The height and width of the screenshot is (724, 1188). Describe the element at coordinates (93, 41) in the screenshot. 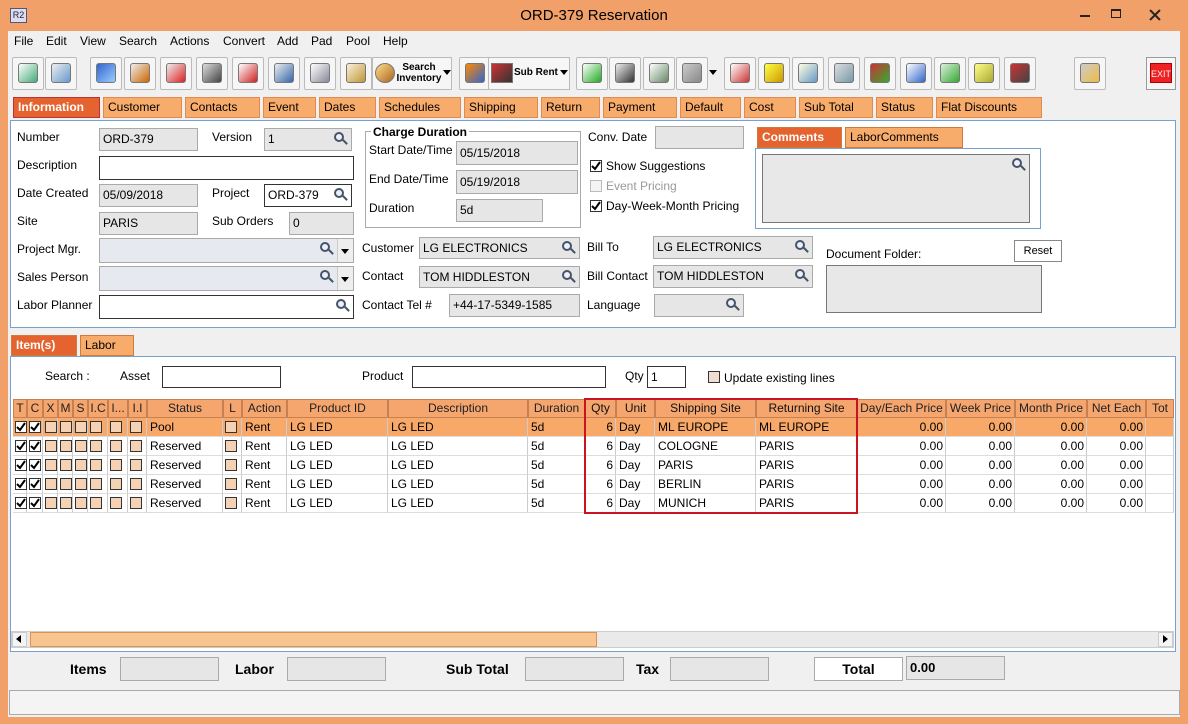

I see `menu-item: View` at that location.